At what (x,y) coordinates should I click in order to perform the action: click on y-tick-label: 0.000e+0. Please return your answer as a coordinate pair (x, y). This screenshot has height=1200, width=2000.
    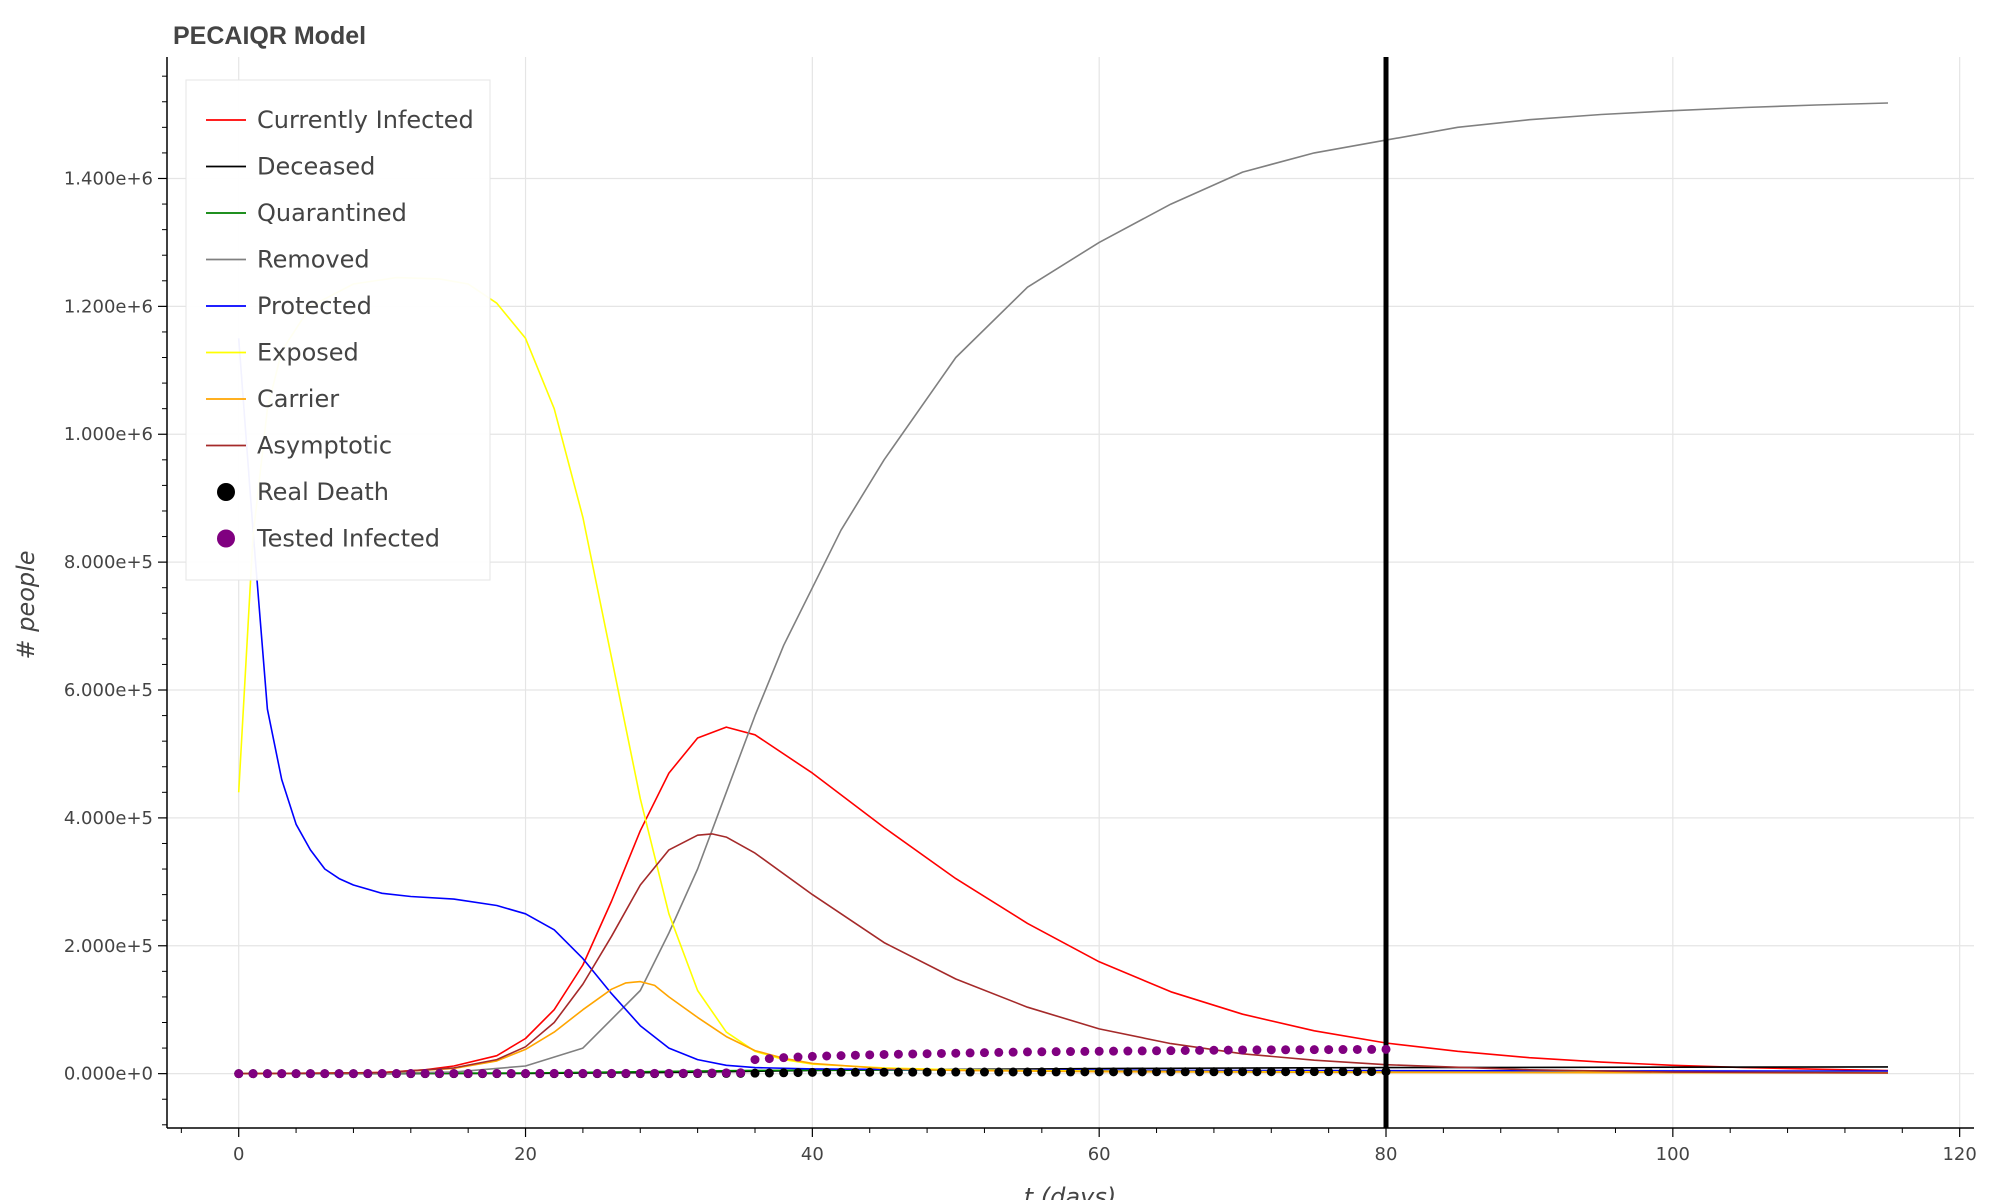
    Looking at the image, I should click on (108, 1074).